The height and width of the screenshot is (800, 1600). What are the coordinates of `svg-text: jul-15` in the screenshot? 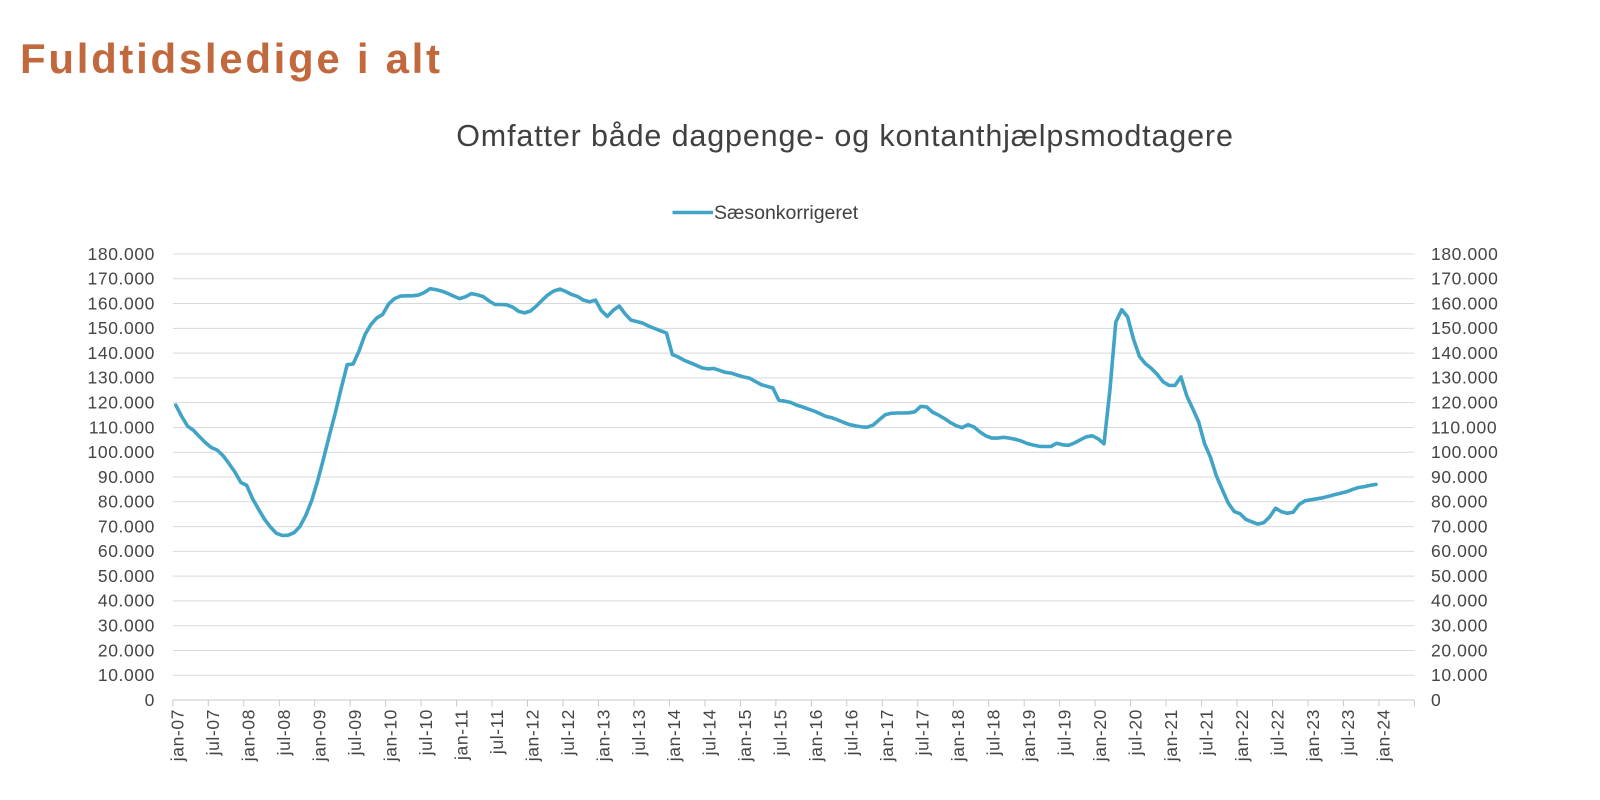 It's located at (781, 732).